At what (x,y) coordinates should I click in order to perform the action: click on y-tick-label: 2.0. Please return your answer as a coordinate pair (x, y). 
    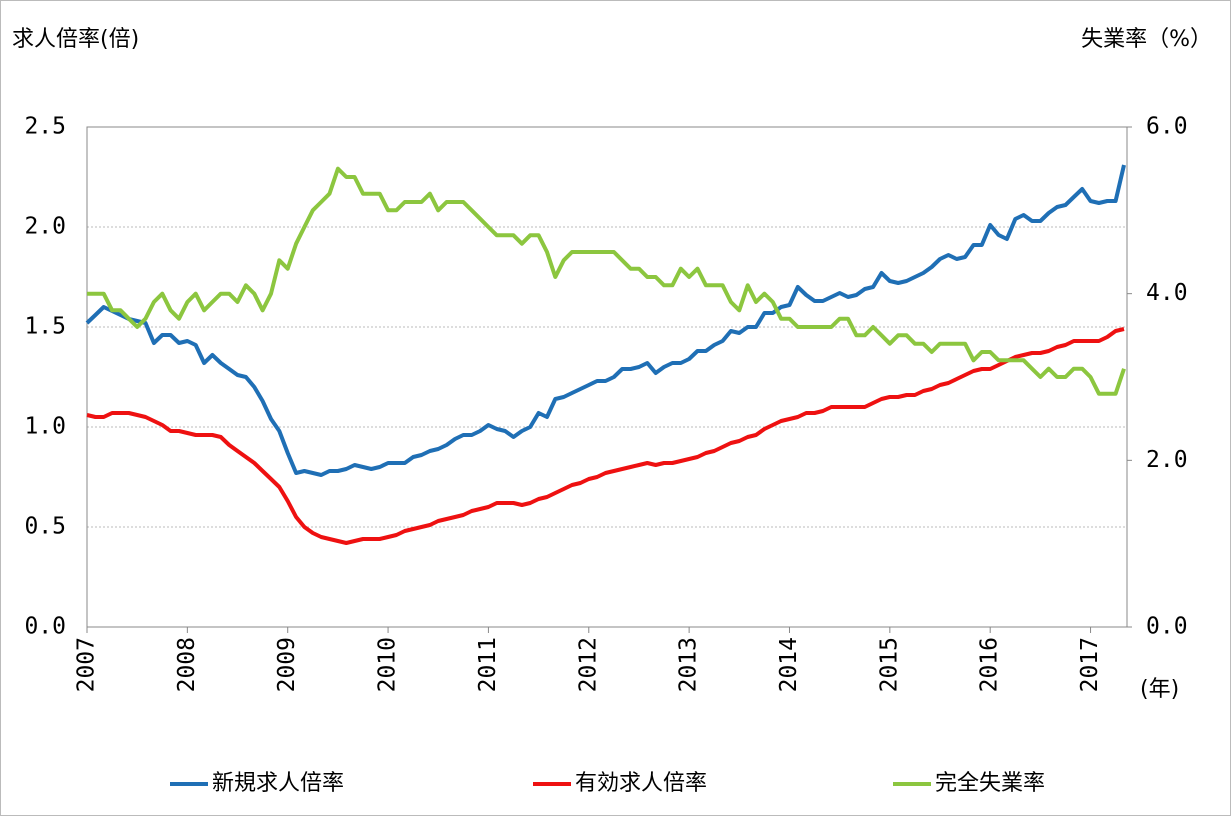
    Looking at the image, I should click on (45, 227).